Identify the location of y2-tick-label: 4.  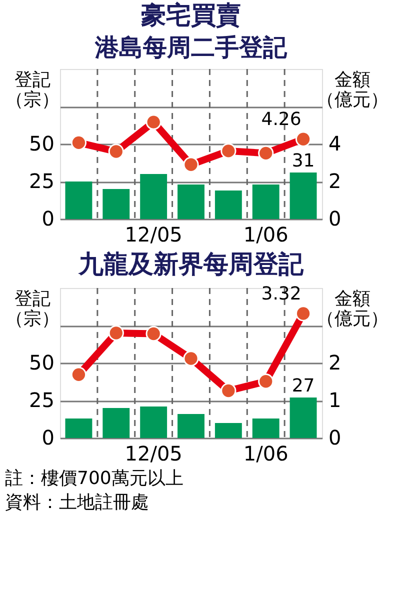
(335, 144).